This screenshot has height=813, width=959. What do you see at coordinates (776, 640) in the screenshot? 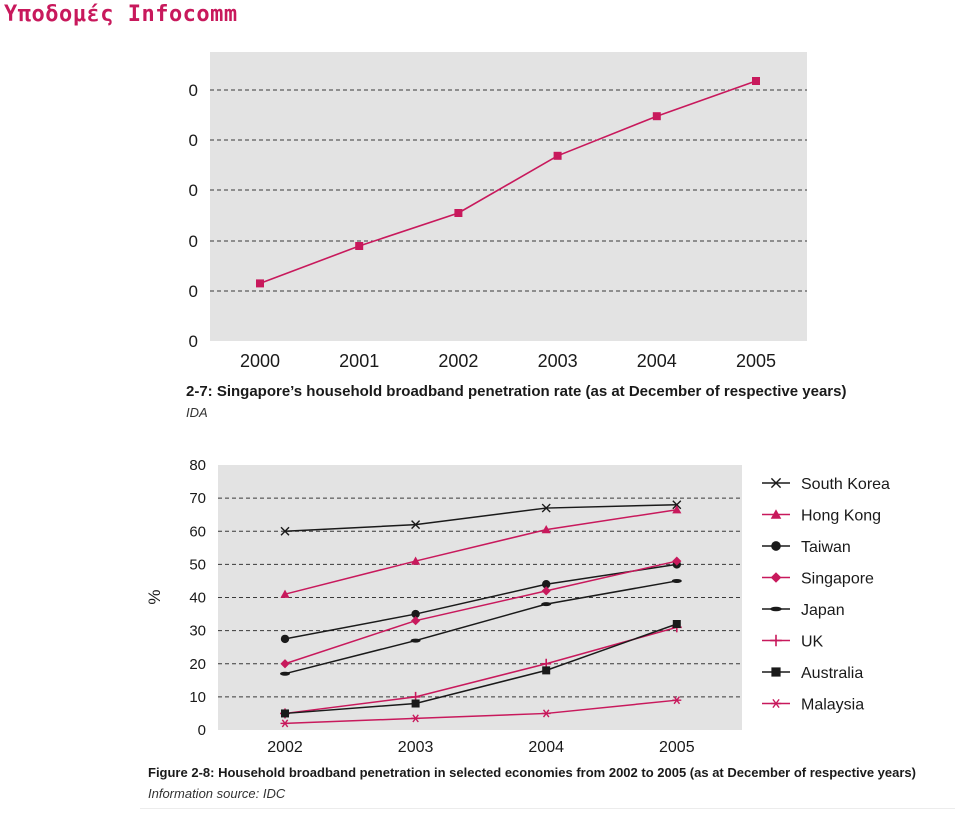
I see `legend-marker-uk` at bounding box center [776, 640].